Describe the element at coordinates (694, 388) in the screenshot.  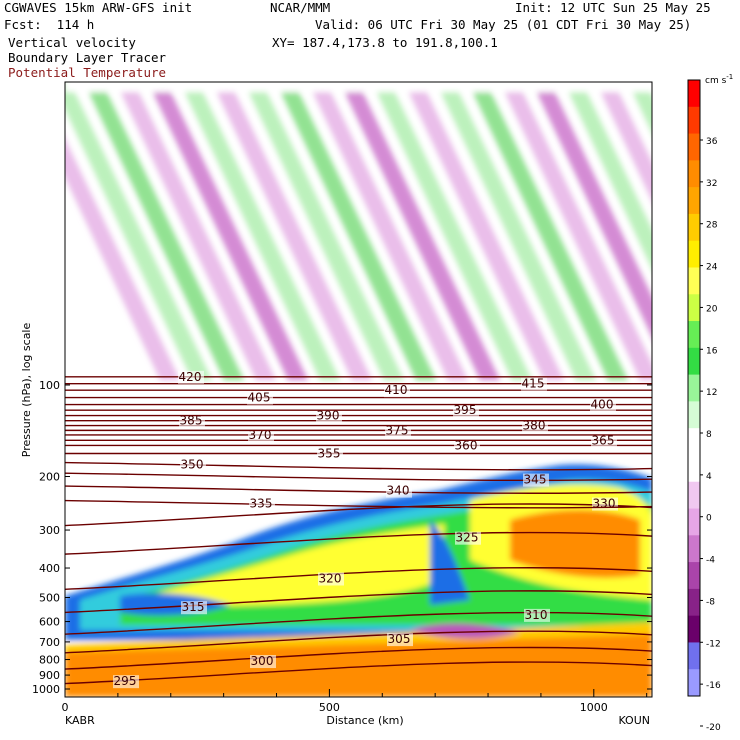
I see `colorbar-frame` at that location.